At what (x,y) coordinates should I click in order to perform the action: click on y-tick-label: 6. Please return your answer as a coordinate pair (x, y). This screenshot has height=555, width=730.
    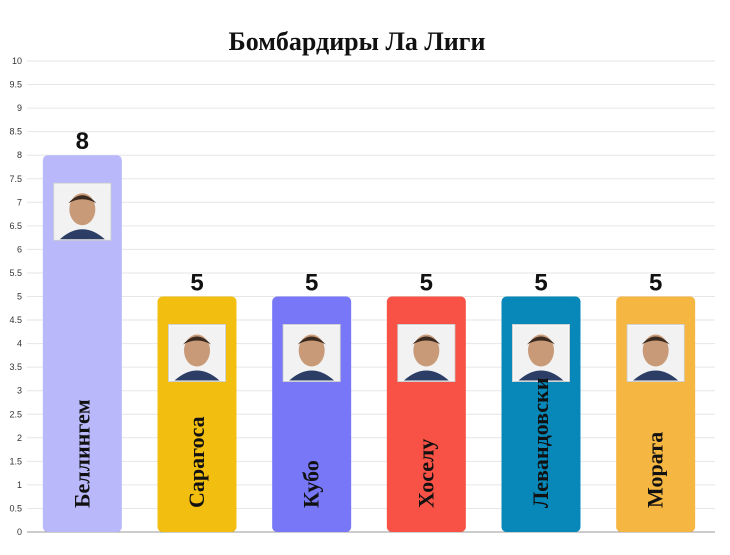
    Looking at the image, I should click on (19, 249).